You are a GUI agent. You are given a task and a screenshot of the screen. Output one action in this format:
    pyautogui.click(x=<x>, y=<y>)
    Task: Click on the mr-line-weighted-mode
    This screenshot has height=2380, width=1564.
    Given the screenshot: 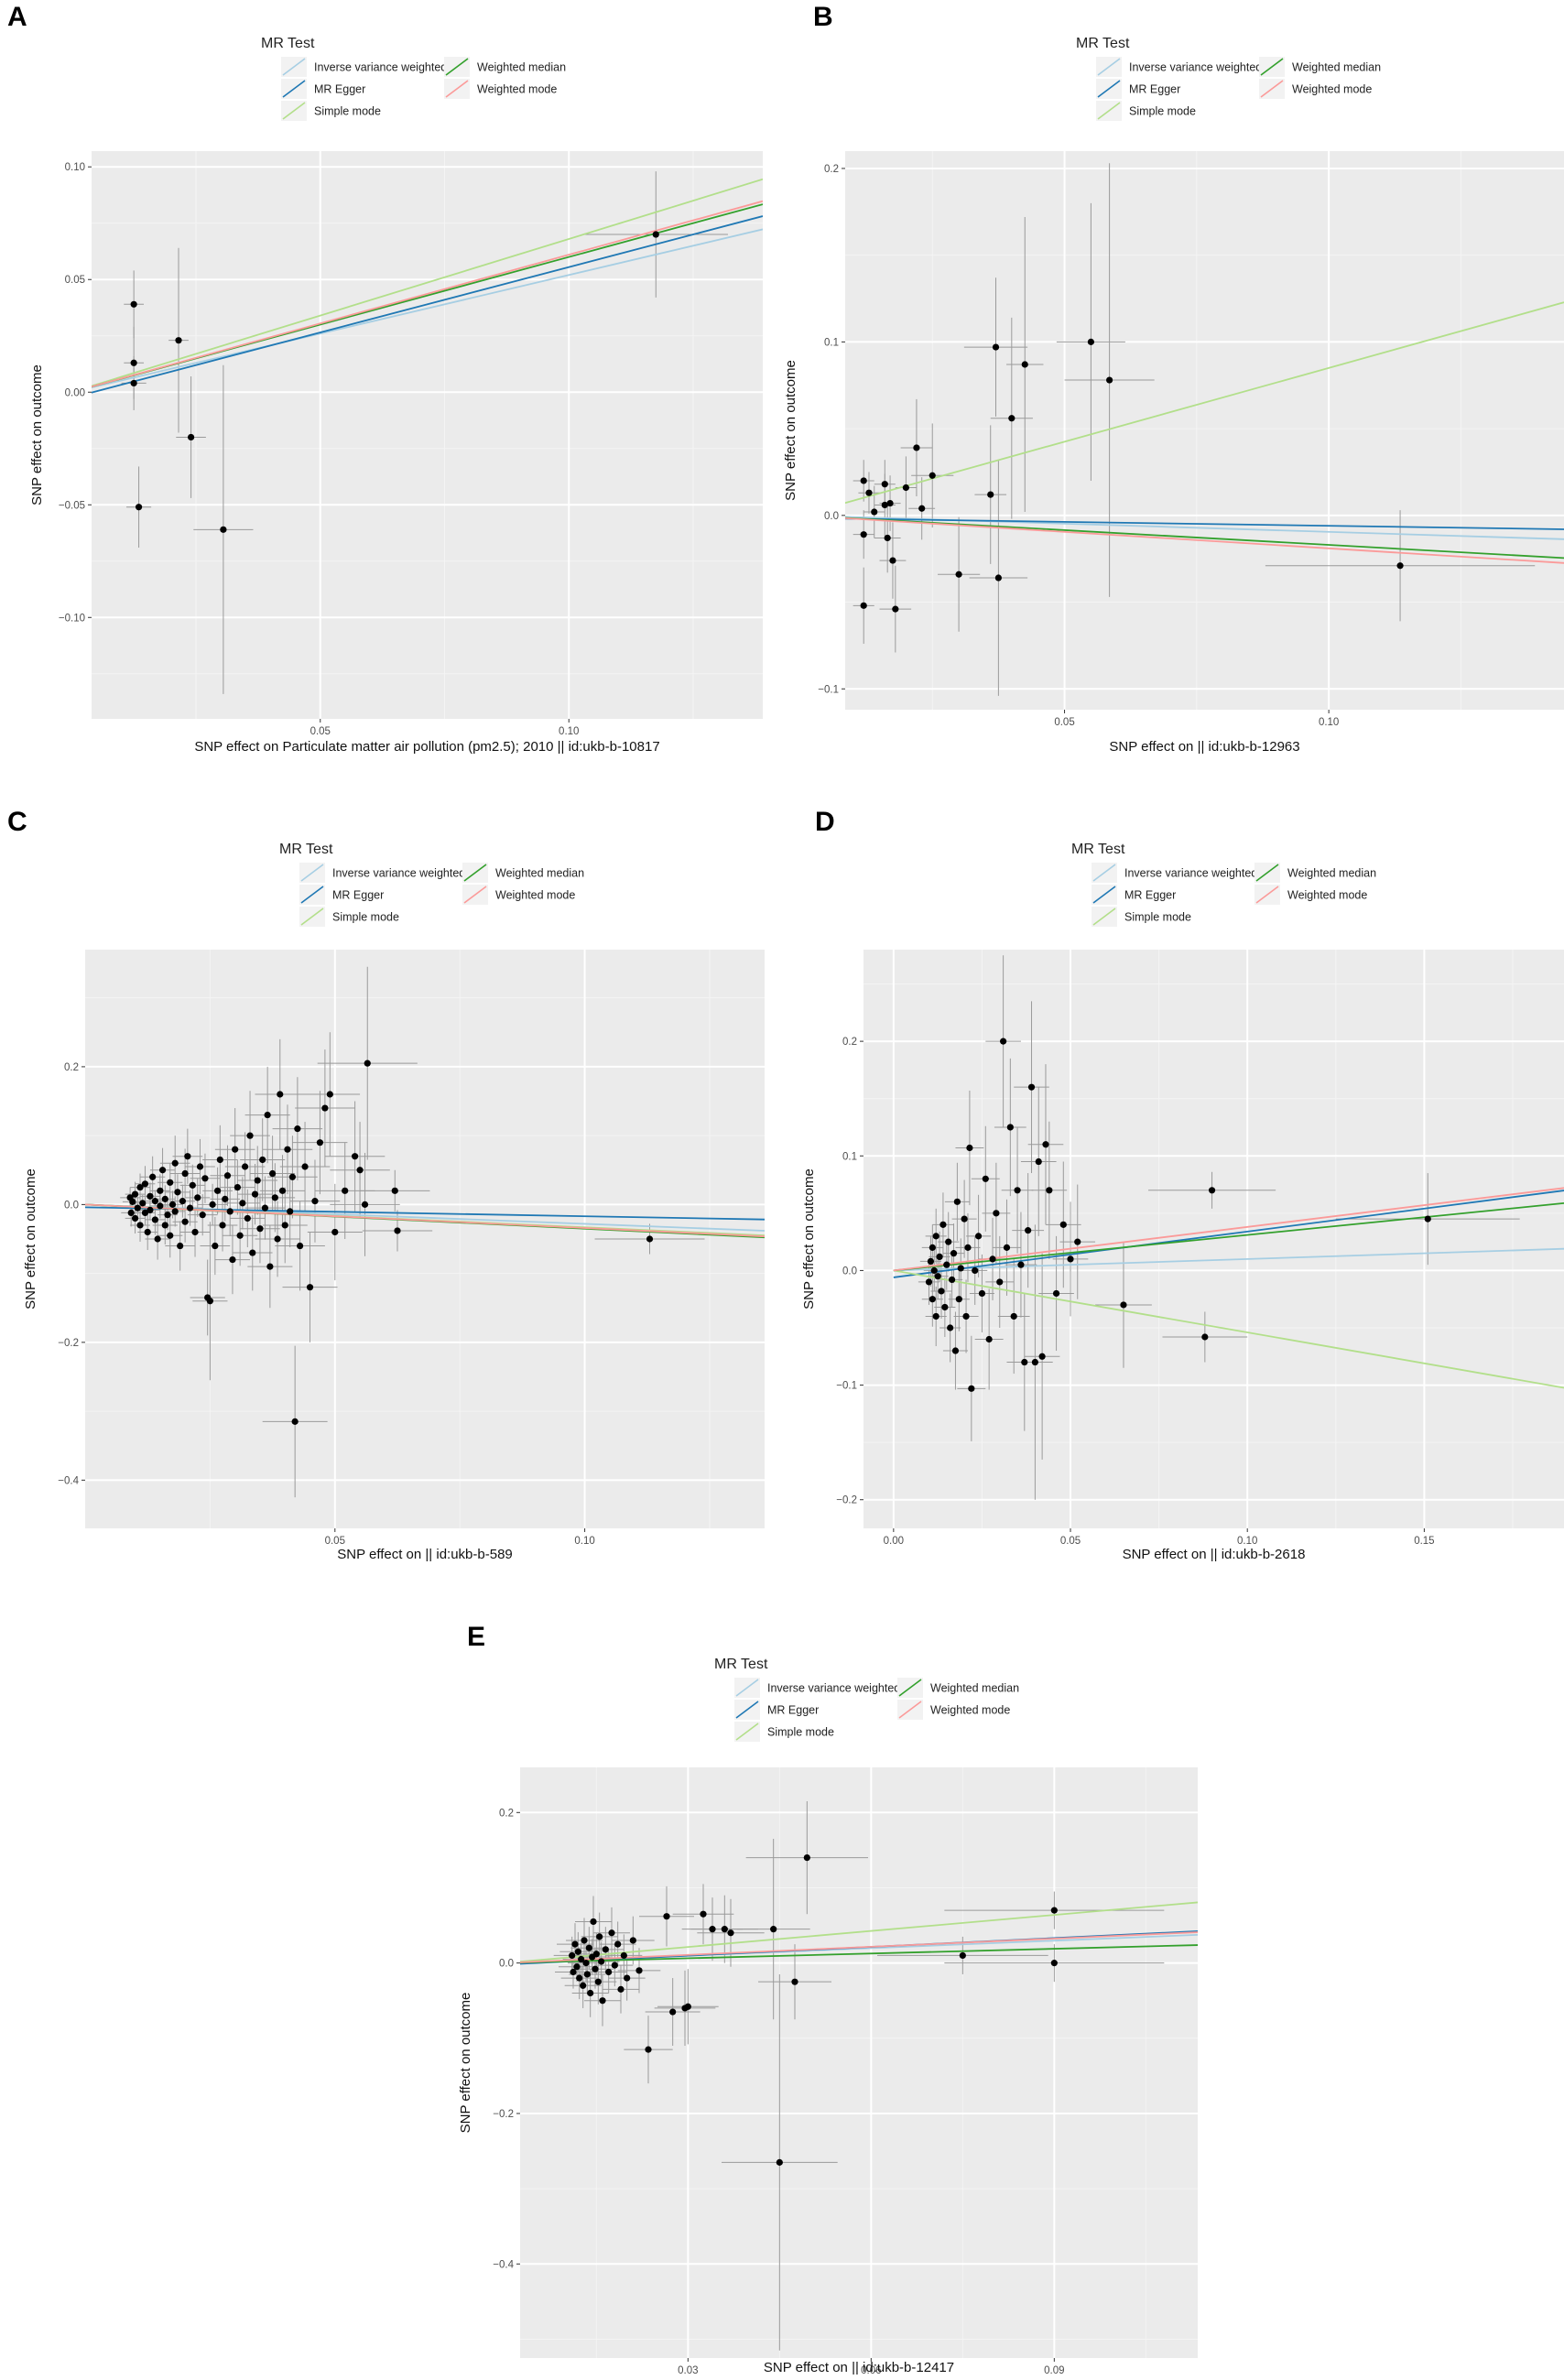 What is the action you would take?
    pyautogui.click(x=428, y=294)
    